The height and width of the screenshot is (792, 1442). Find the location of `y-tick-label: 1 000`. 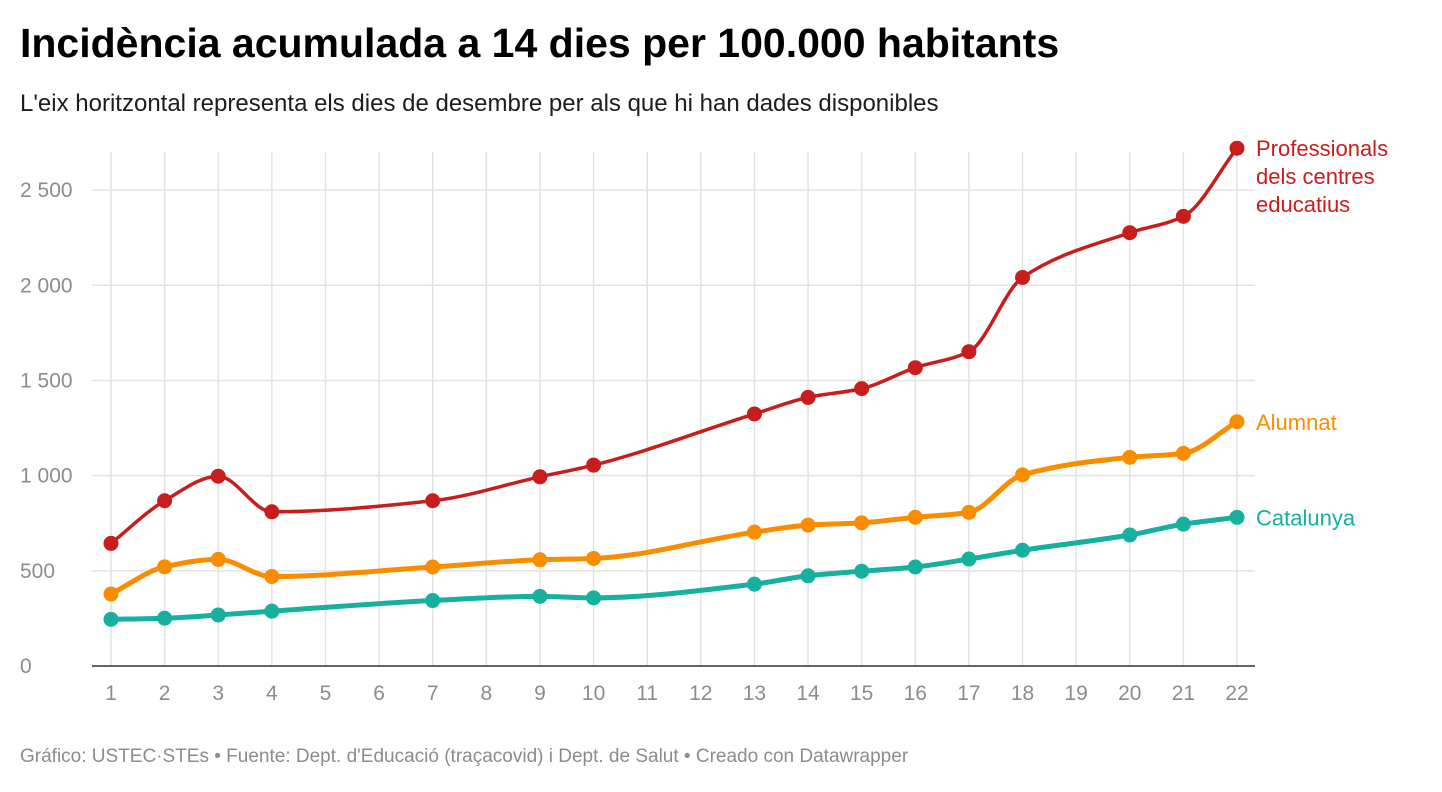

y-tick-label: 1 000 is located at coordinates (46, 476).